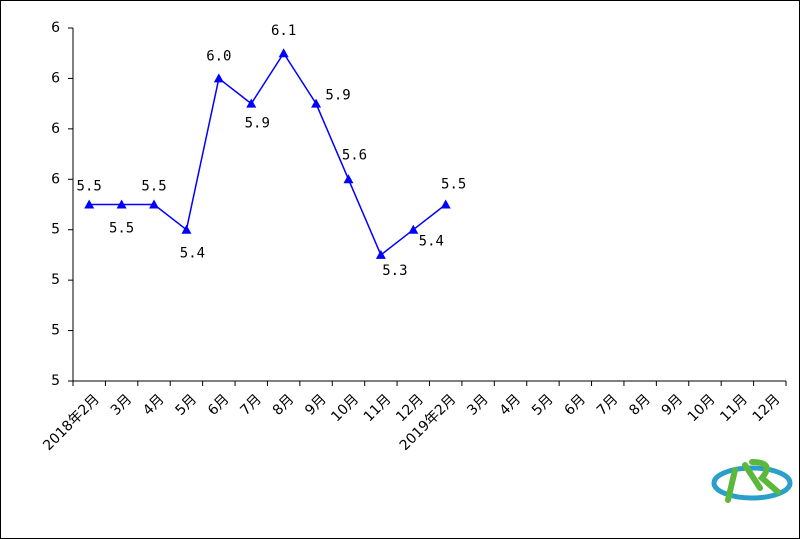  What do you see at coordinates (283, 31) in the screenshot?
I see `data-label: 6.1` at bounding box center [283, 31].